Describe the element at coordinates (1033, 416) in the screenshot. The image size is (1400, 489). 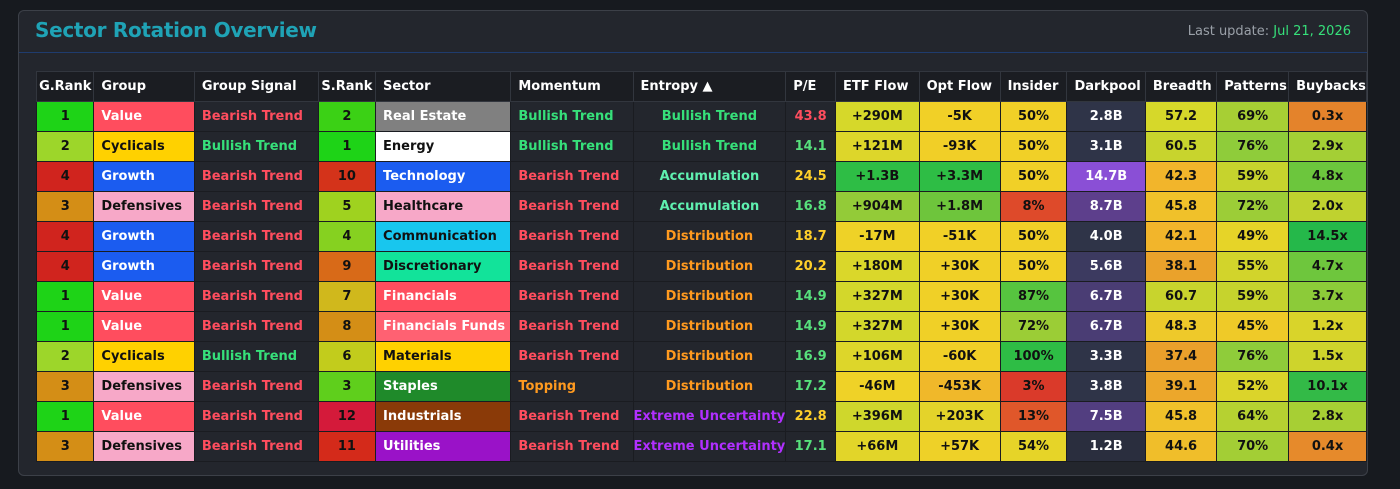
I see `insider-cell: 13%` at that location.